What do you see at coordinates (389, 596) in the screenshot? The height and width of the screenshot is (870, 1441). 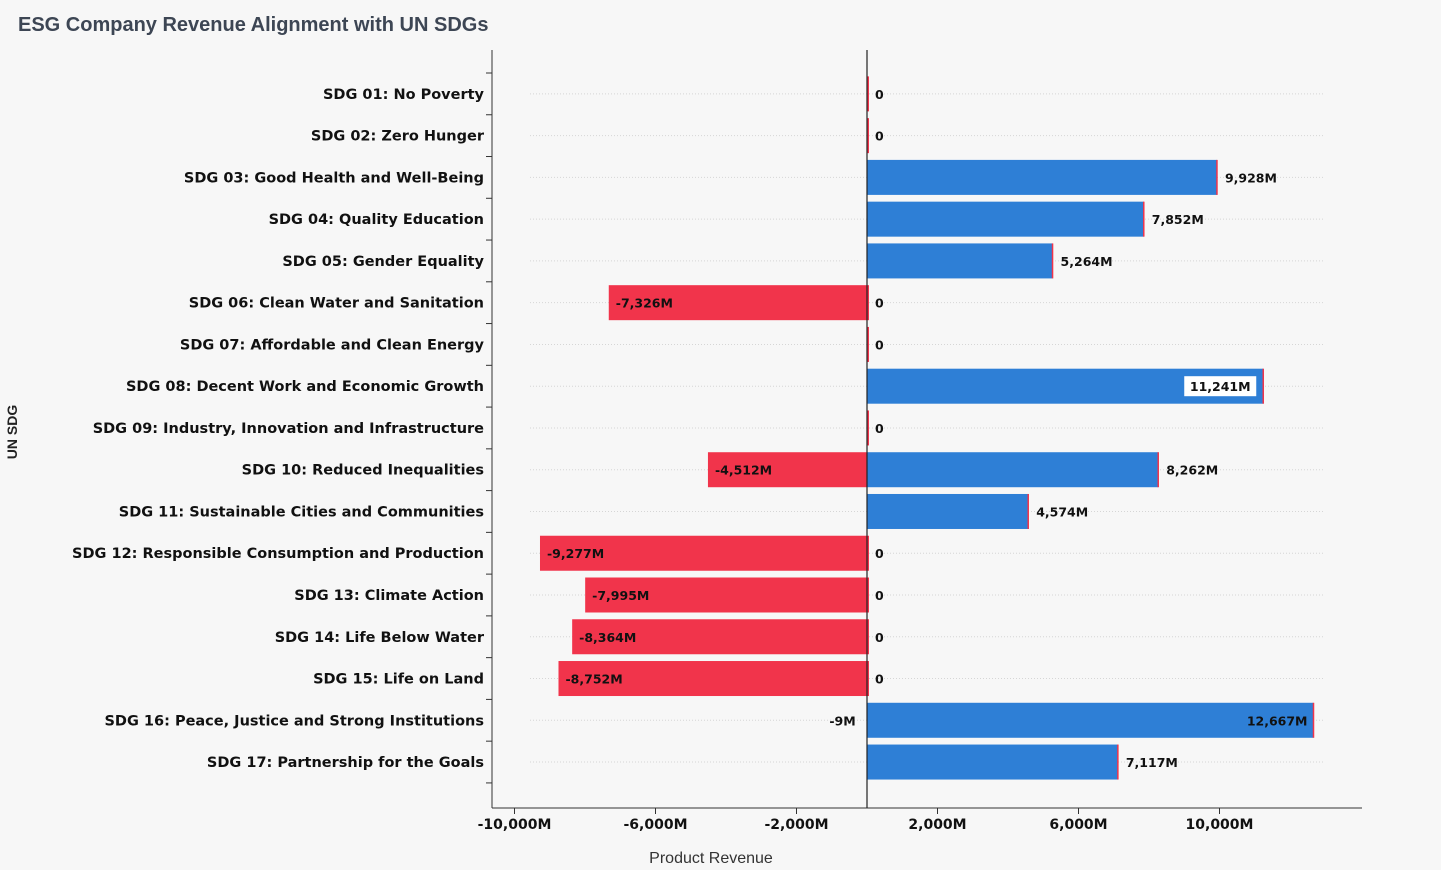 I see `category-label: SDG 13: Climate Action` at bounding box center [389, 596].